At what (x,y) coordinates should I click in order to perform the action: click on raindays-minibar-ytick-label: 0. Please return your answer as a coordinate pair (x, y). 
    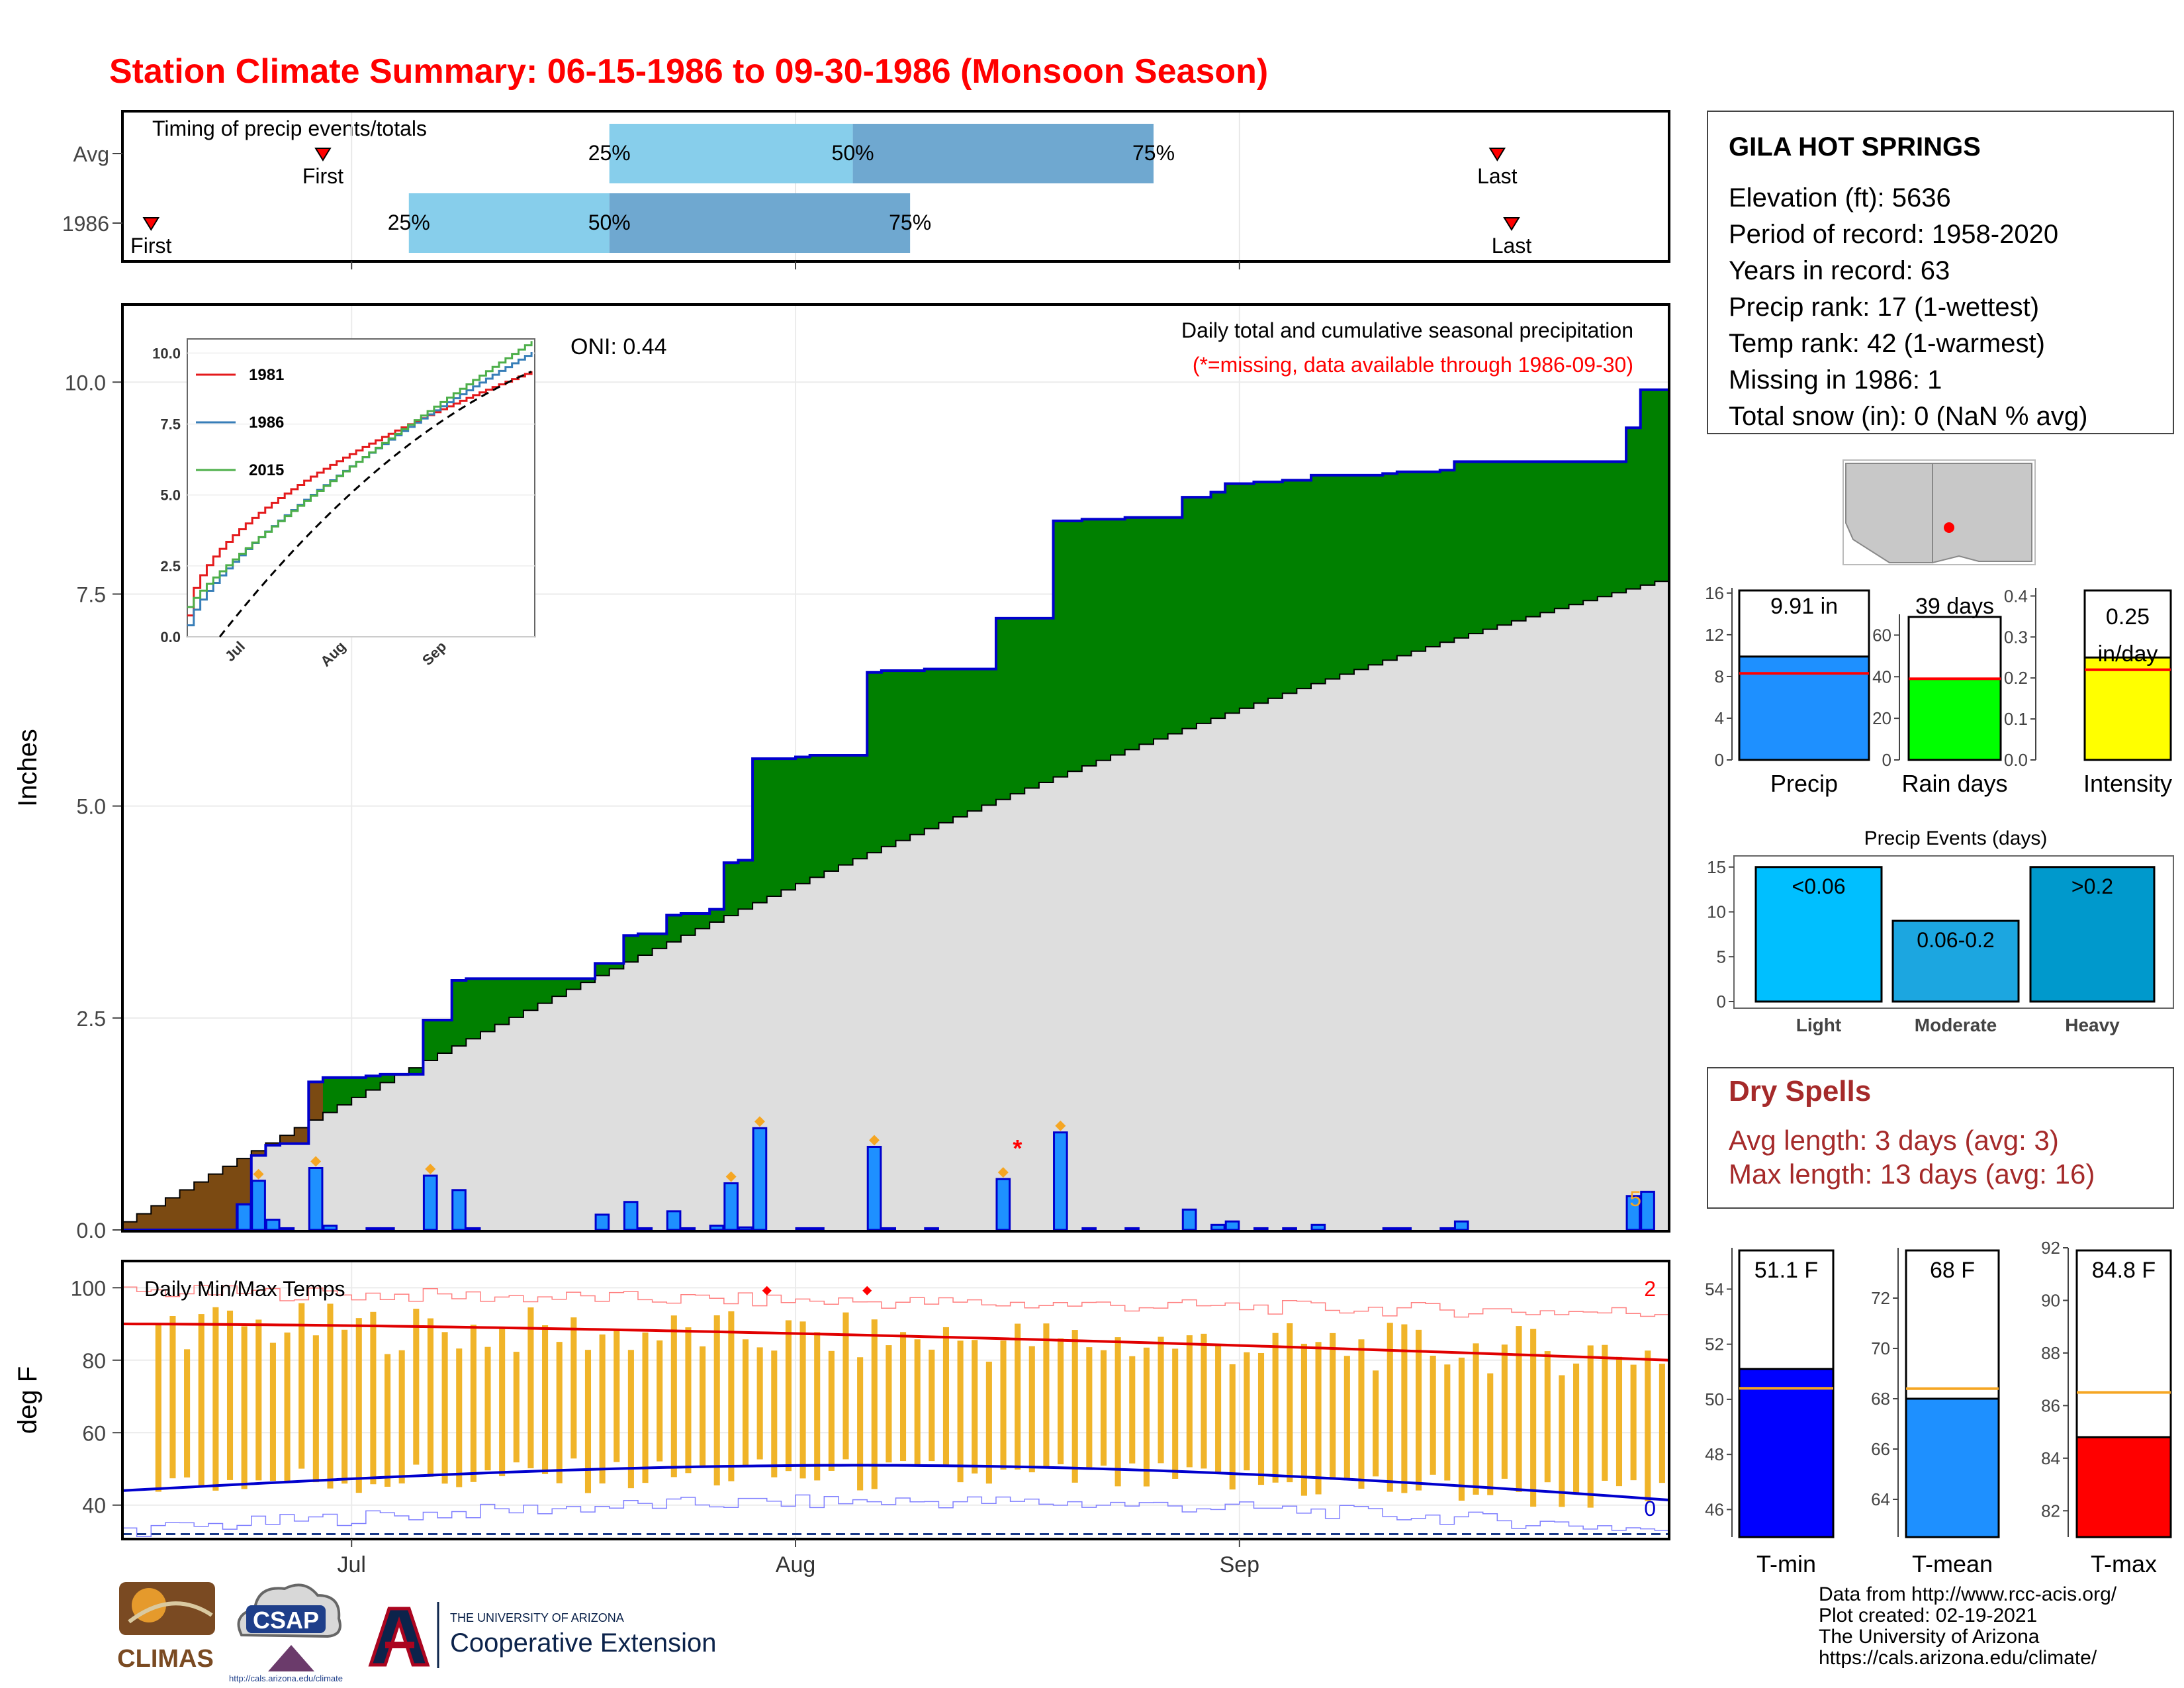
    Looking at the image, I should click on (1886, 760).